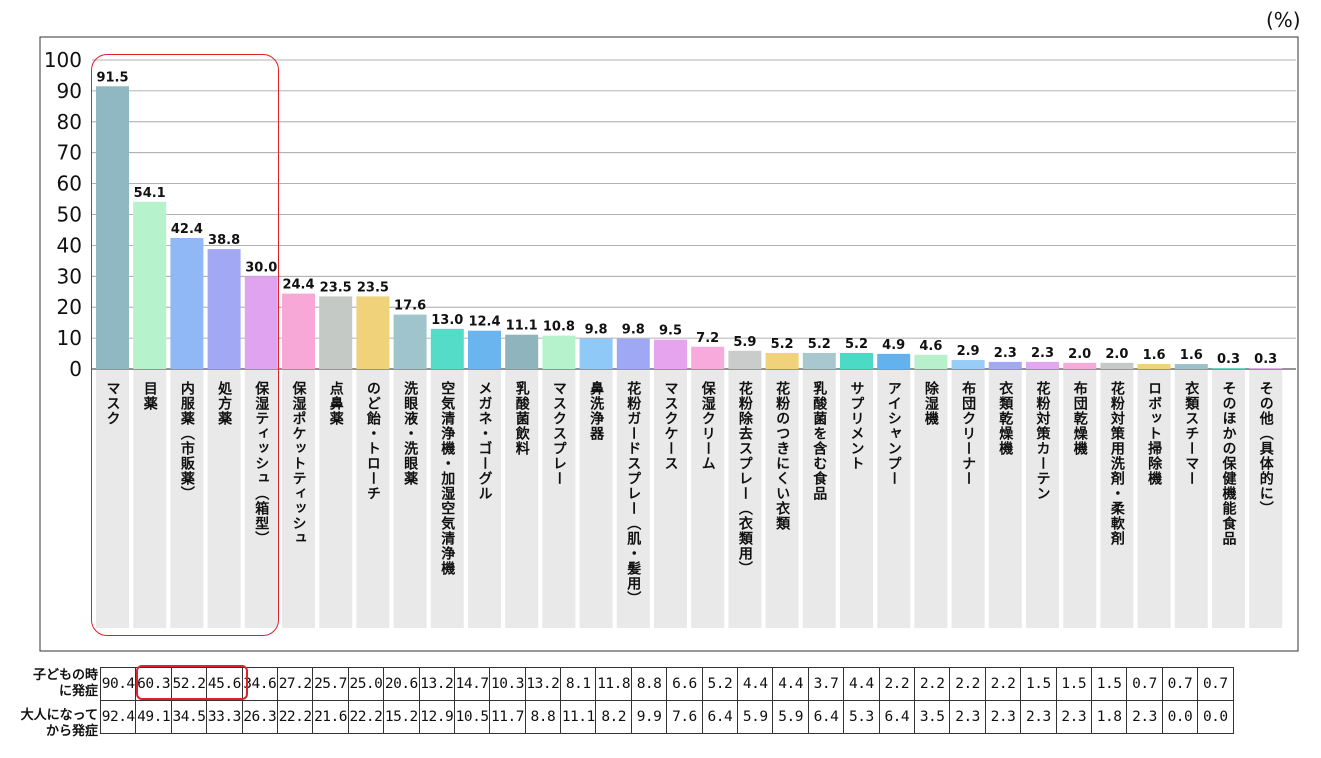  I want to click on category-label: 洗眼液・洗眼薬, so click(410, 433).